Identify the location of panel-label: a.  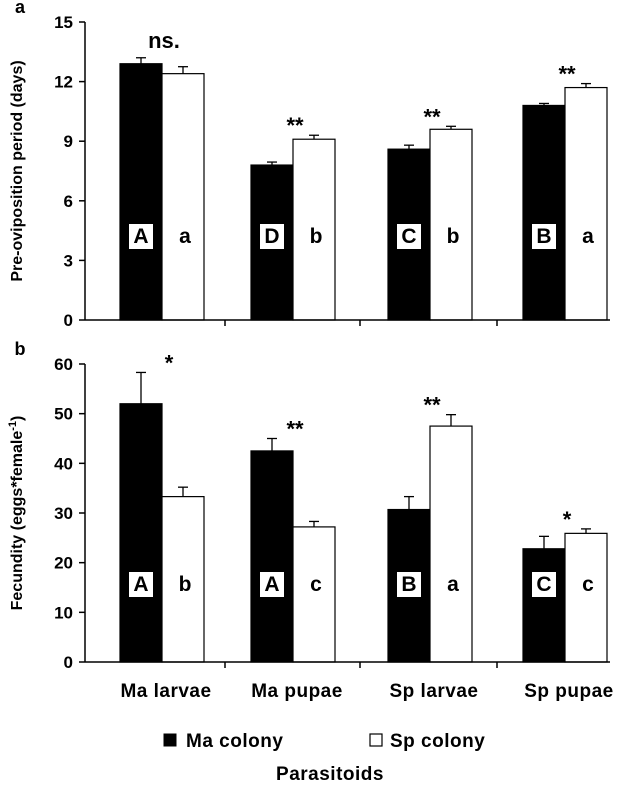
(20, 8).